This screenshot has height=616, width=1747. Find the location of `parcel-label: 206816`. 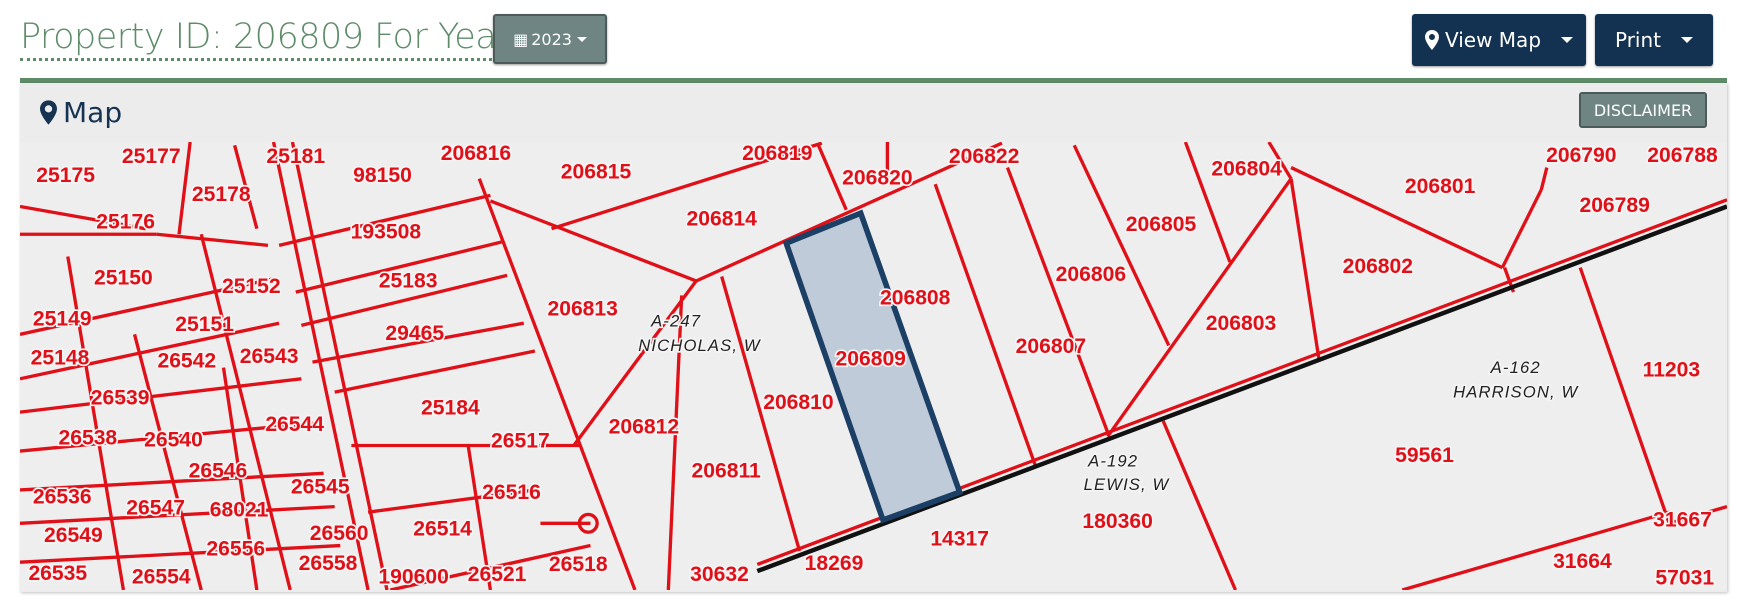

parcel-label: 206816 is located at coordinates (476, 154).